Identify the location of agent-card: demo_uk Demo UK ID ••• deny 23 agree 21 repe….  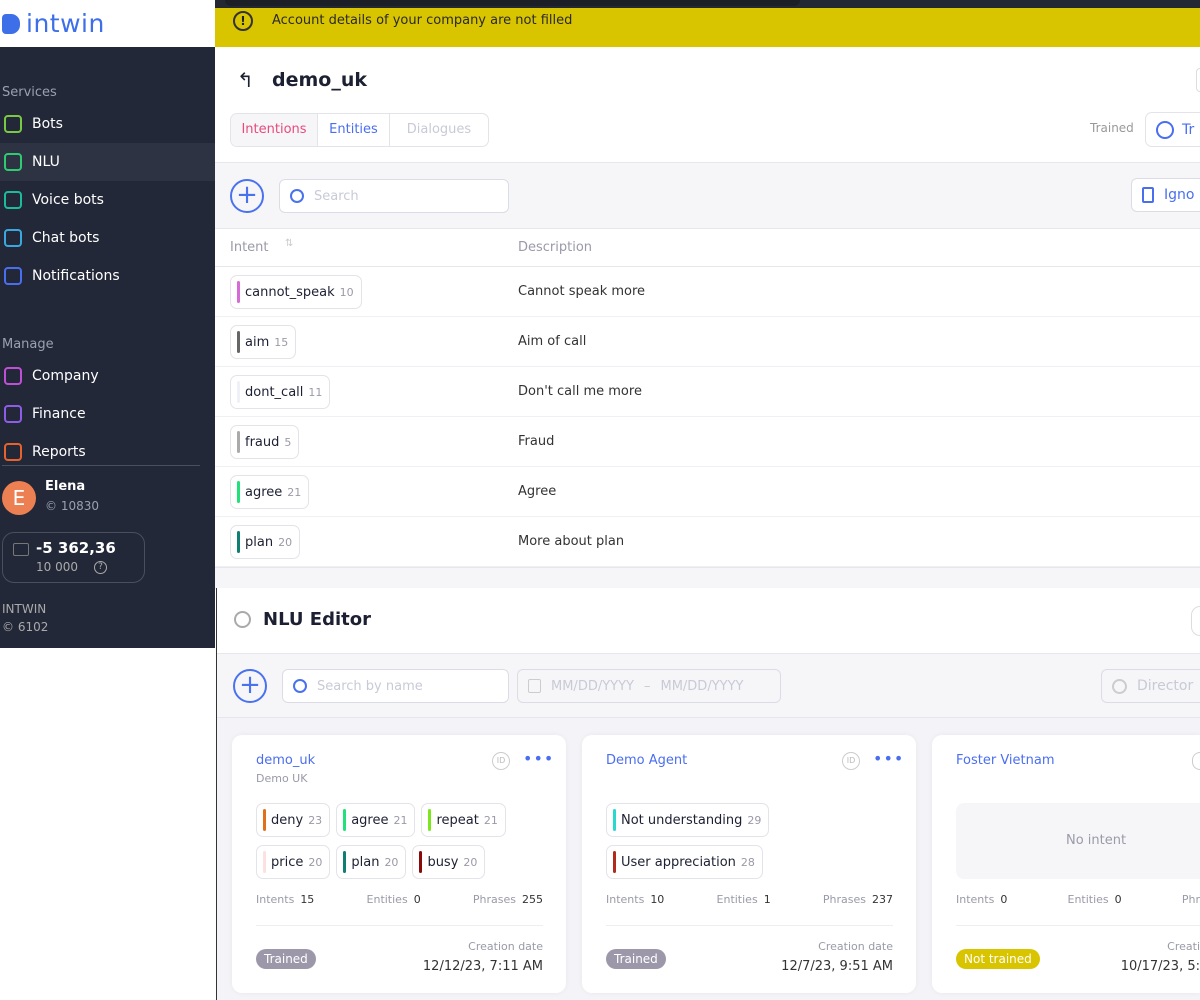
(399, 864).